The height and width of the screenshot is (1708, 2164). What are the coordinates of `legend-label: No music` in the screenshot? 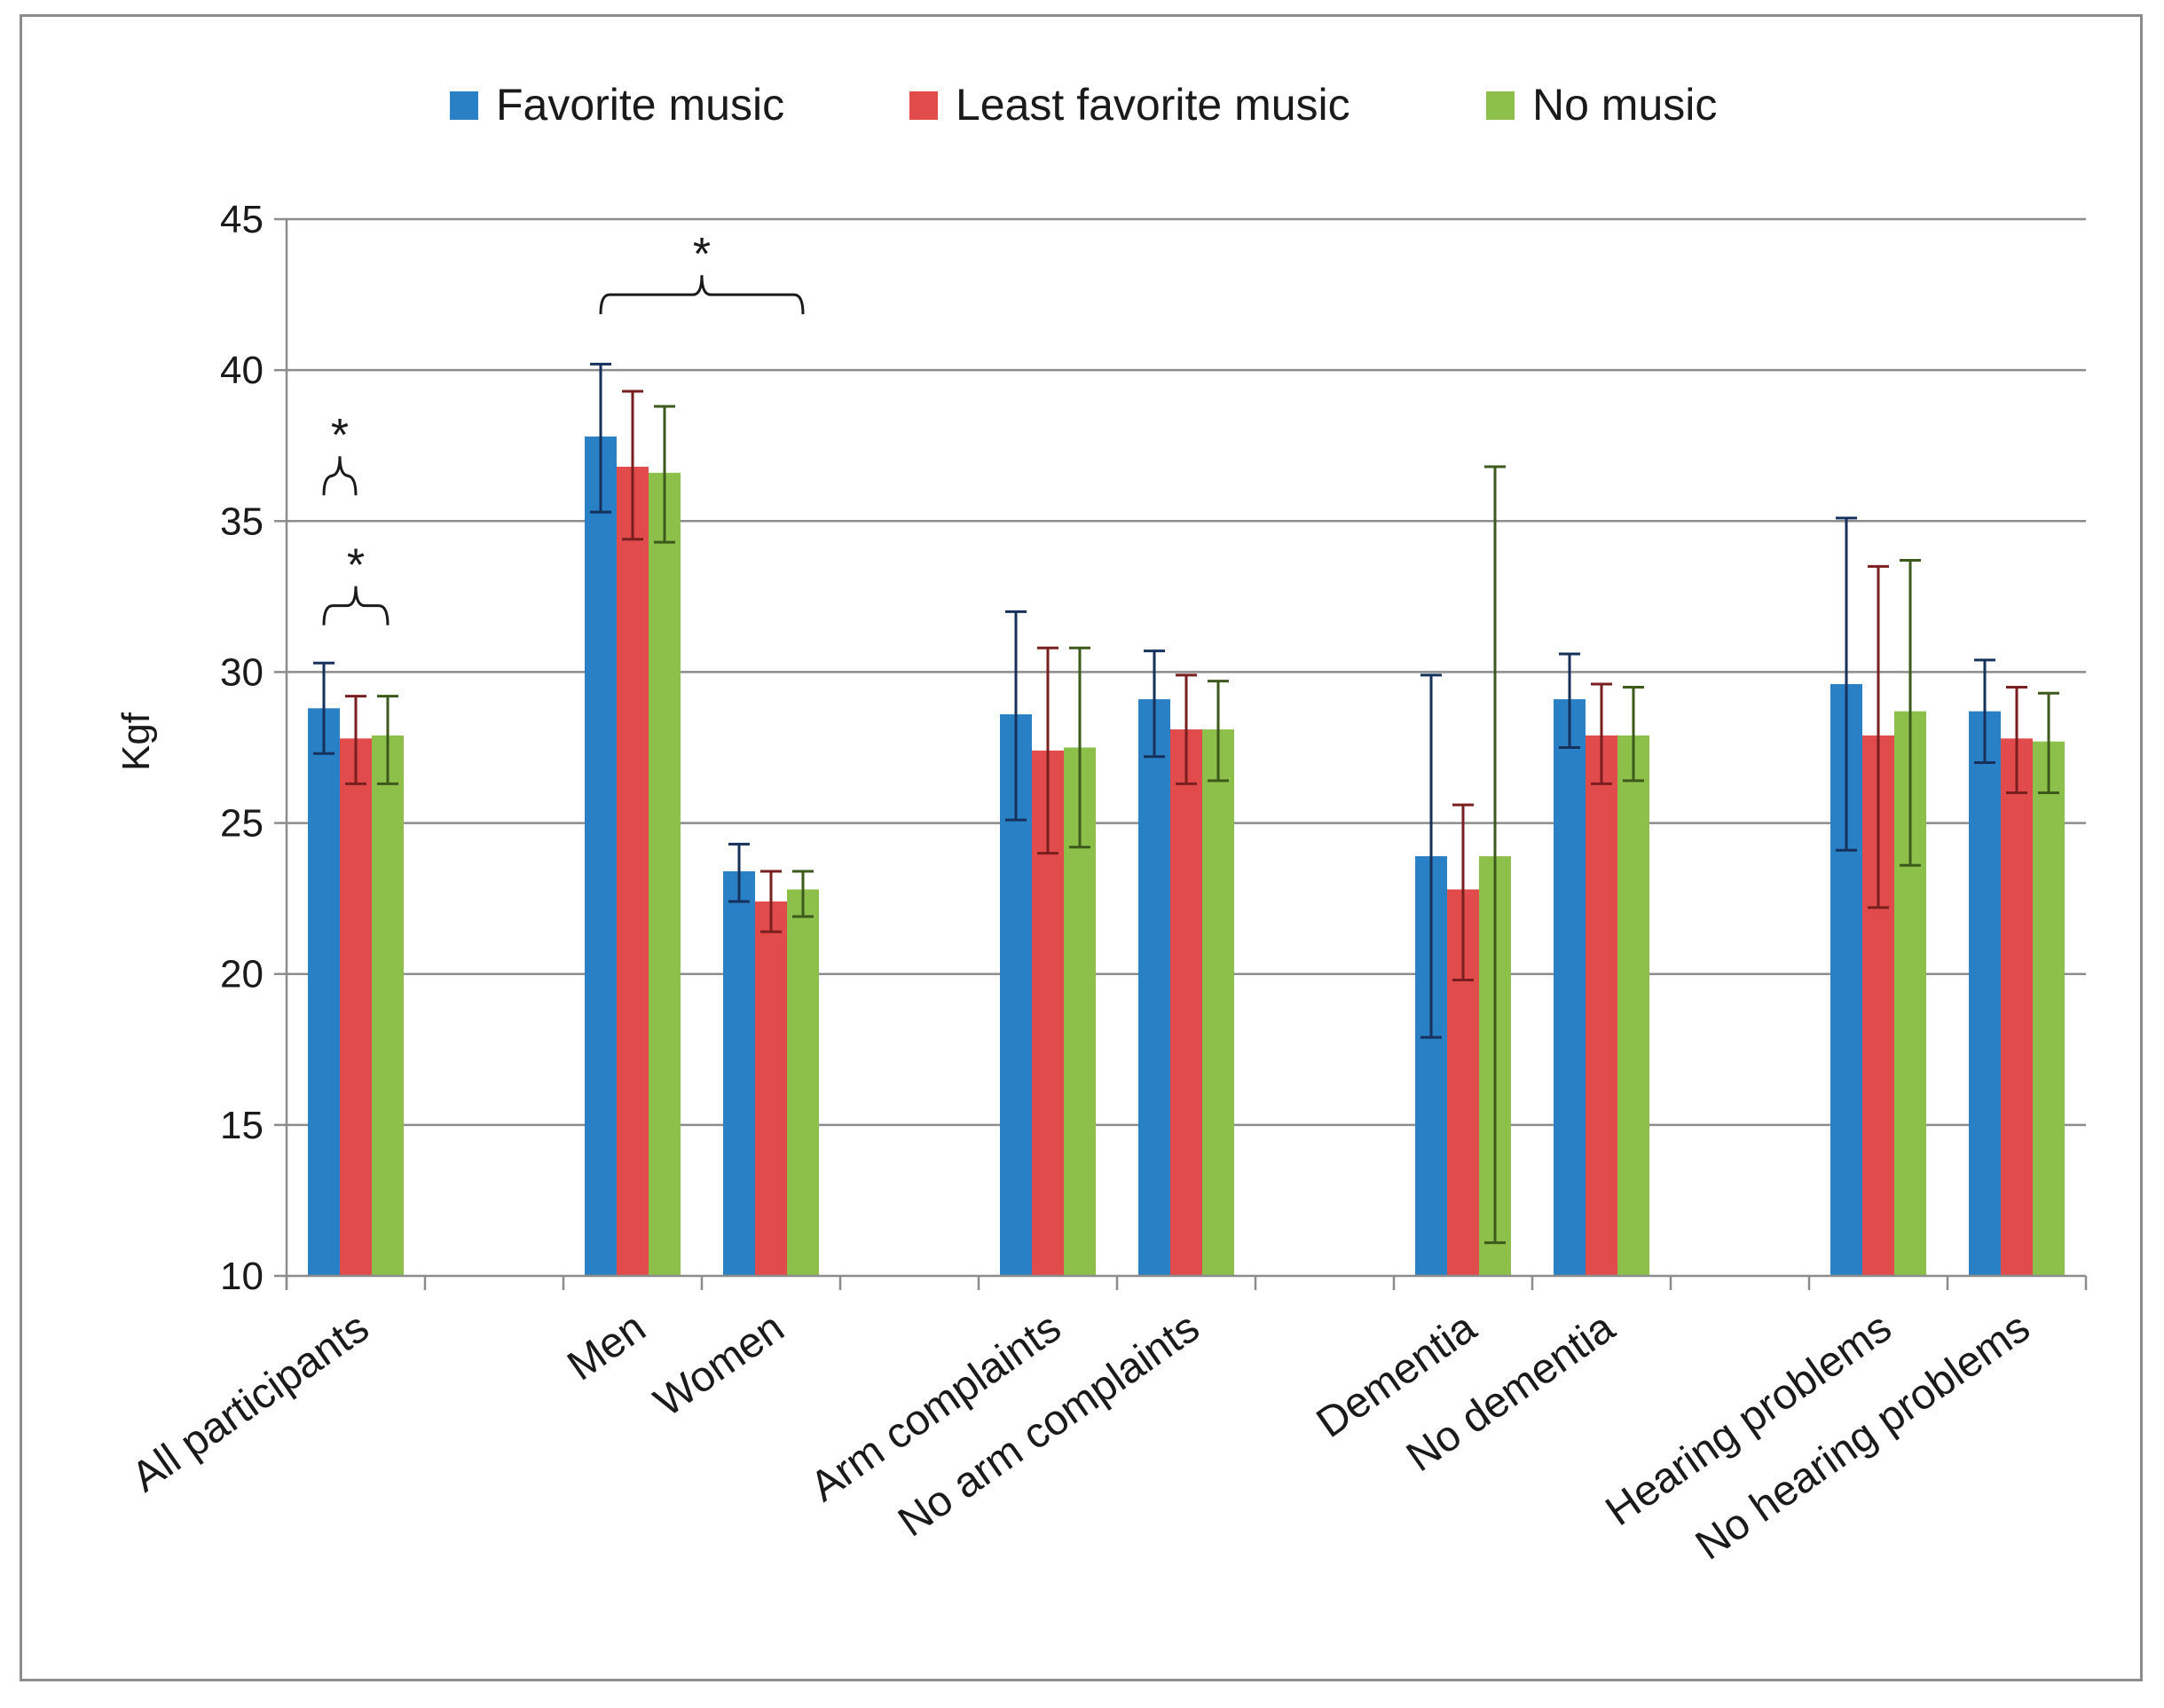 It's located at (1625, 105).